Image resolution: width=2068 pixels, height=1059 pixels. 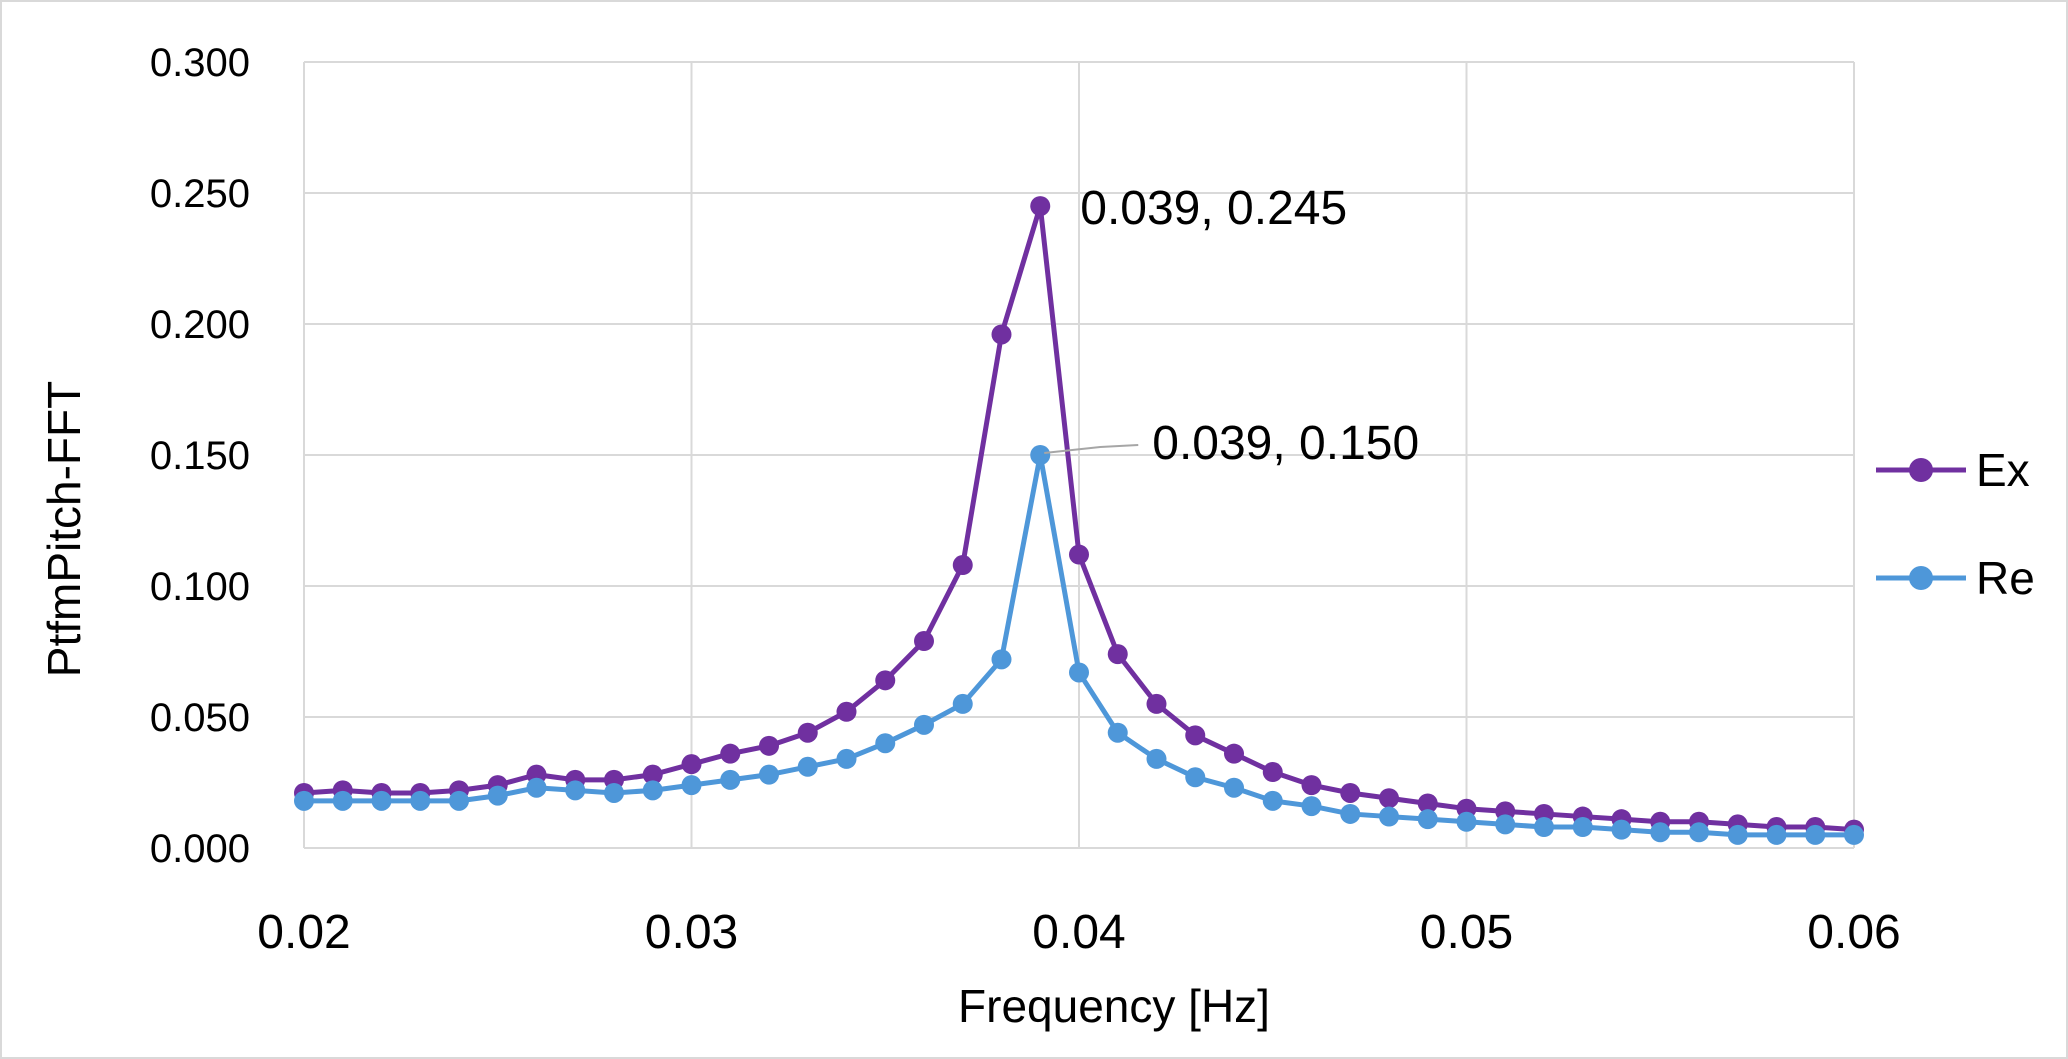 I want to click on data-label-ex-peak: 0.039, 0.245, so click(x=1213, y=208).